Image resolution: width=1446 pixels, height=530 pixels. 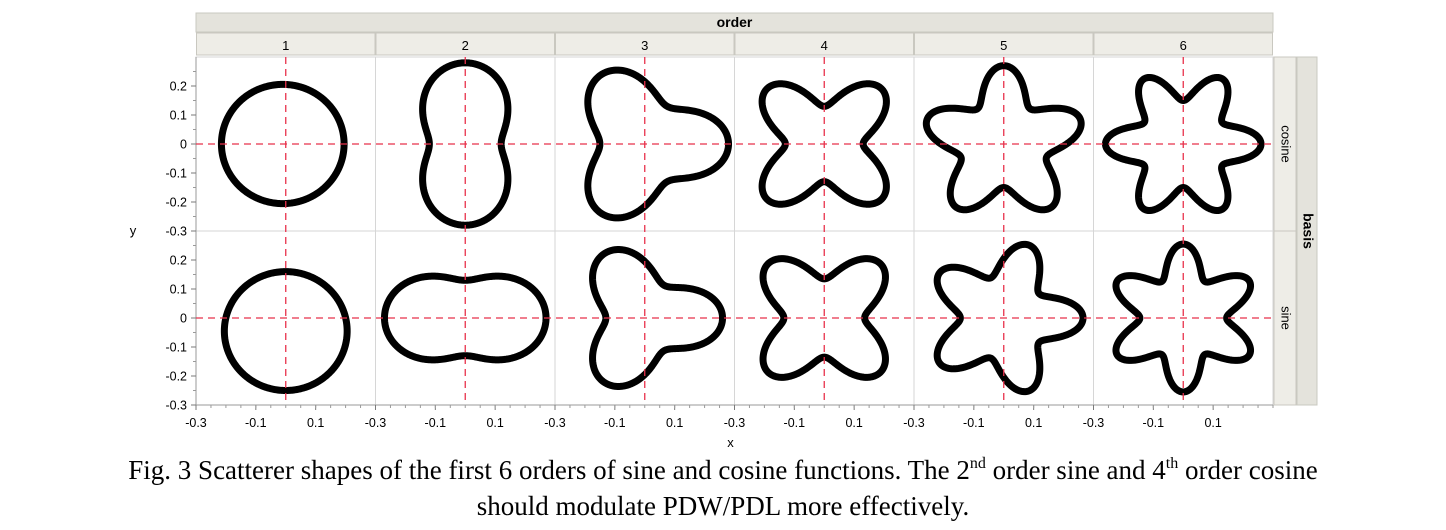 I want to click on order-header-label: order, so click(x=735, y=22).